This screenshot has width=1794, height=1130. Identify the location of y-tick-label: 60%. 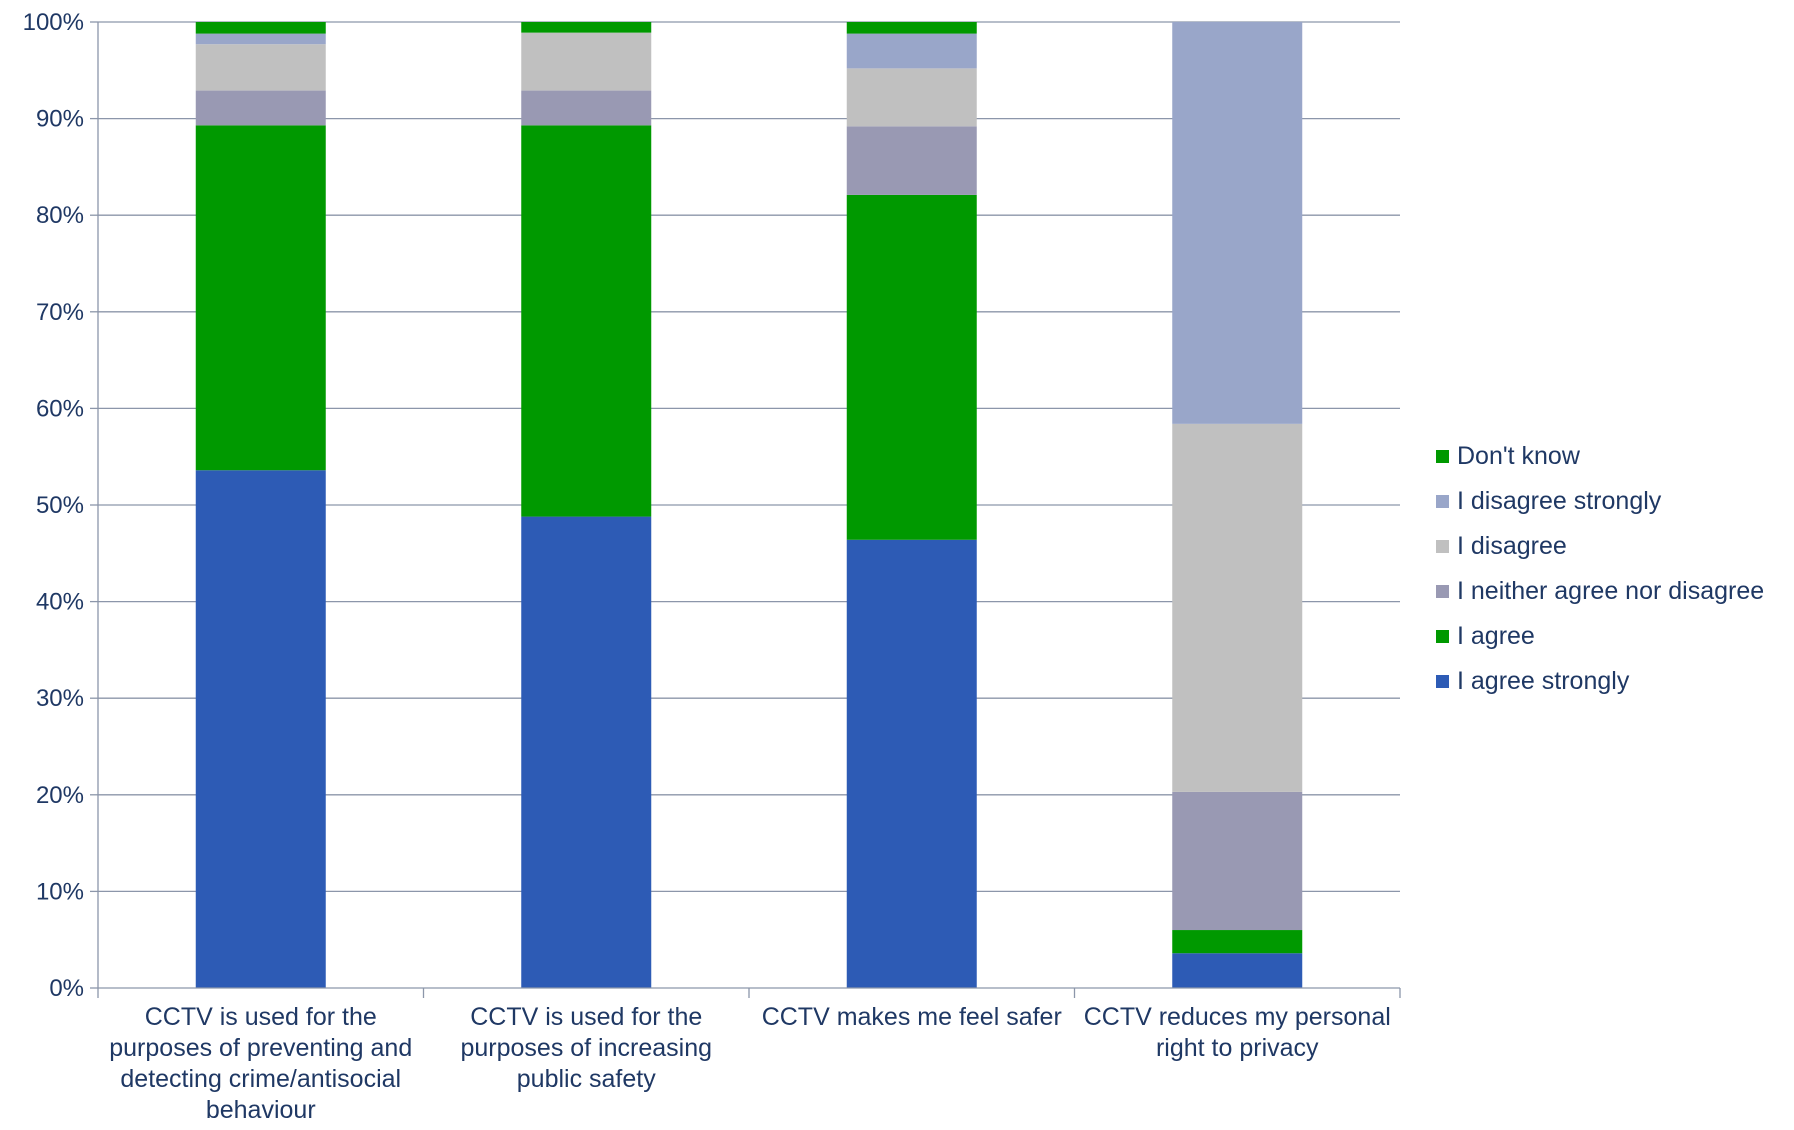
(60, 408).